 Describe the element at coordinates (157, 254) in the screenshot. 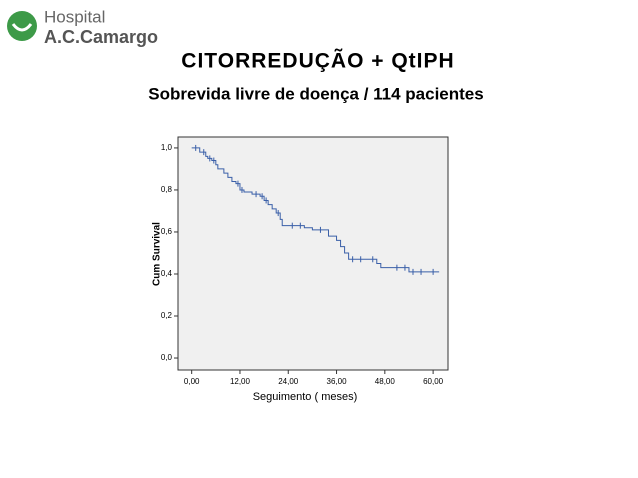

I see `y-axis-label: Cum Survival` at that location.